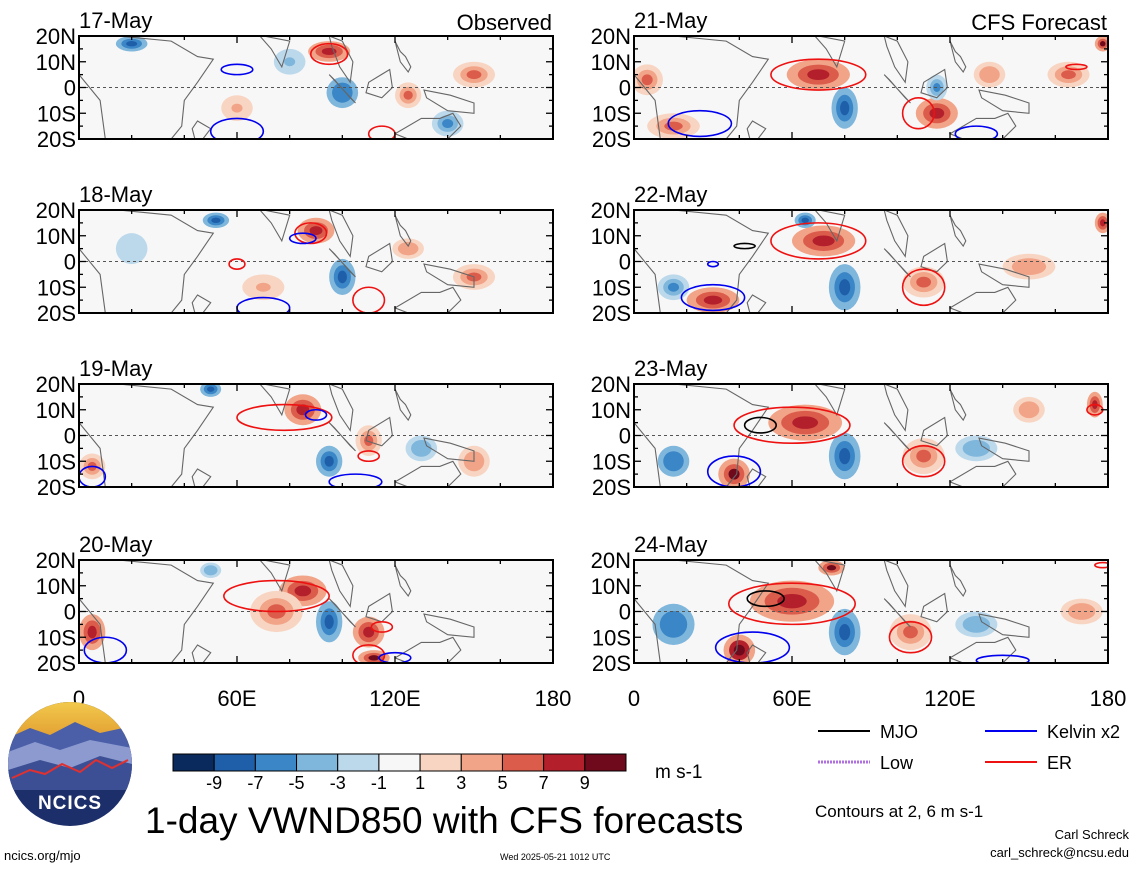 This screenshot has height=872, width=1135. What do you see at coordinates (670, 20) in the screenshot?
I see `panel-date: 21-May` at bounding box center [670, 20].